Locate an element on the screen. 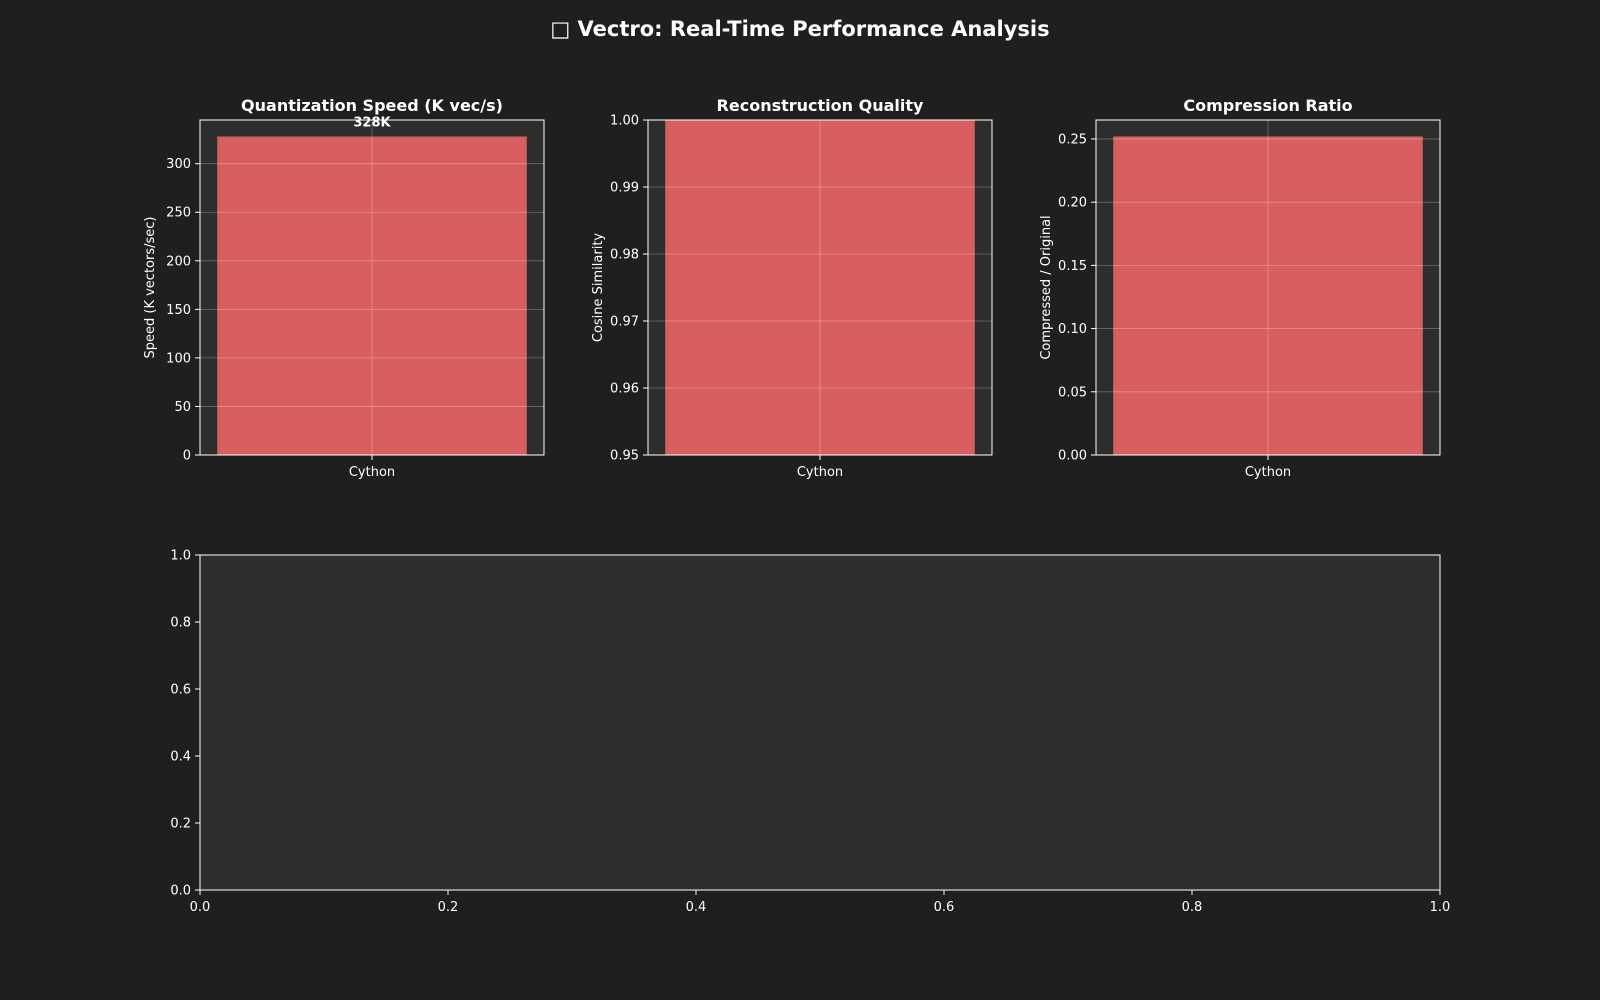  y-tick-label: 50 is located at coordinates (182, 407).